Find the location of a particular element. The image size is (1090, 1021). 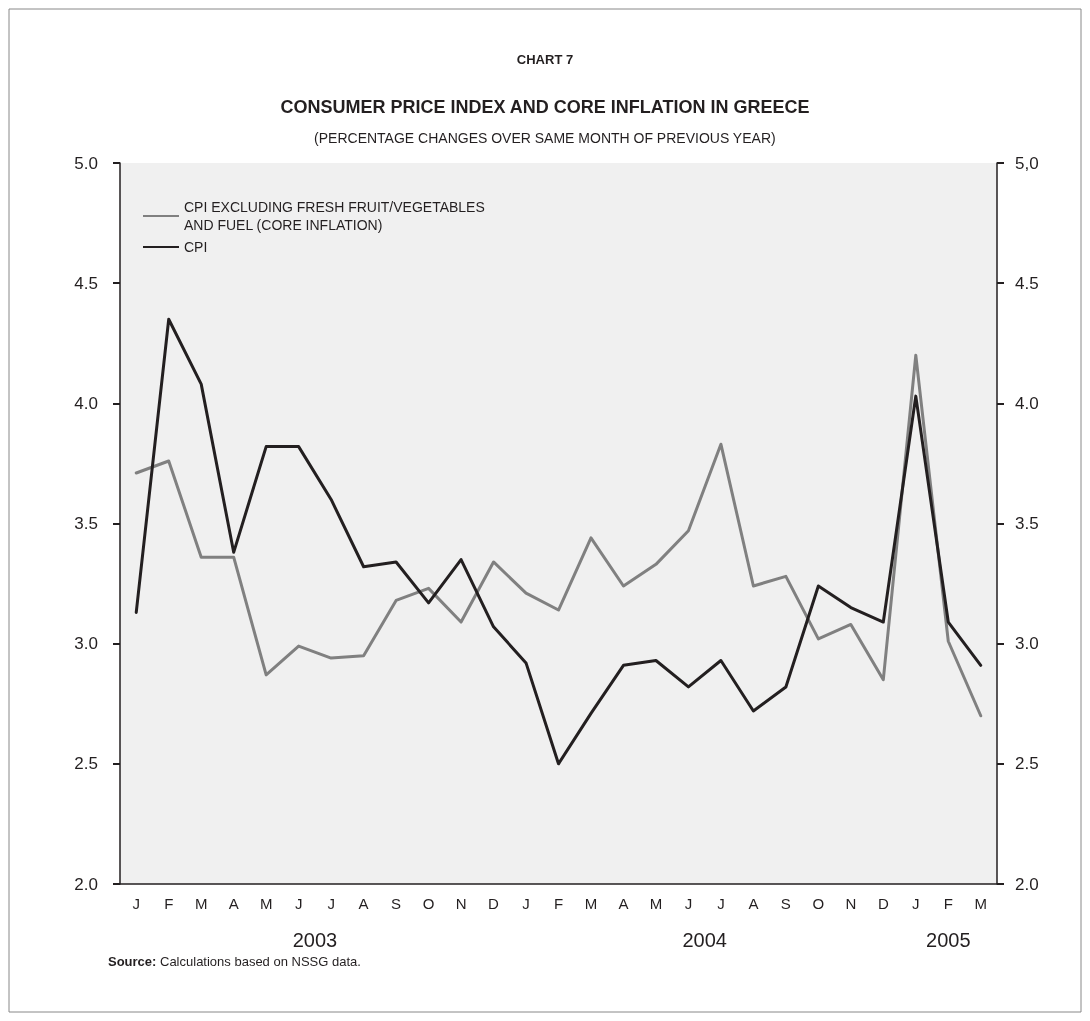

y-tick-label: 5.0 is located at coordinates (86, 163).